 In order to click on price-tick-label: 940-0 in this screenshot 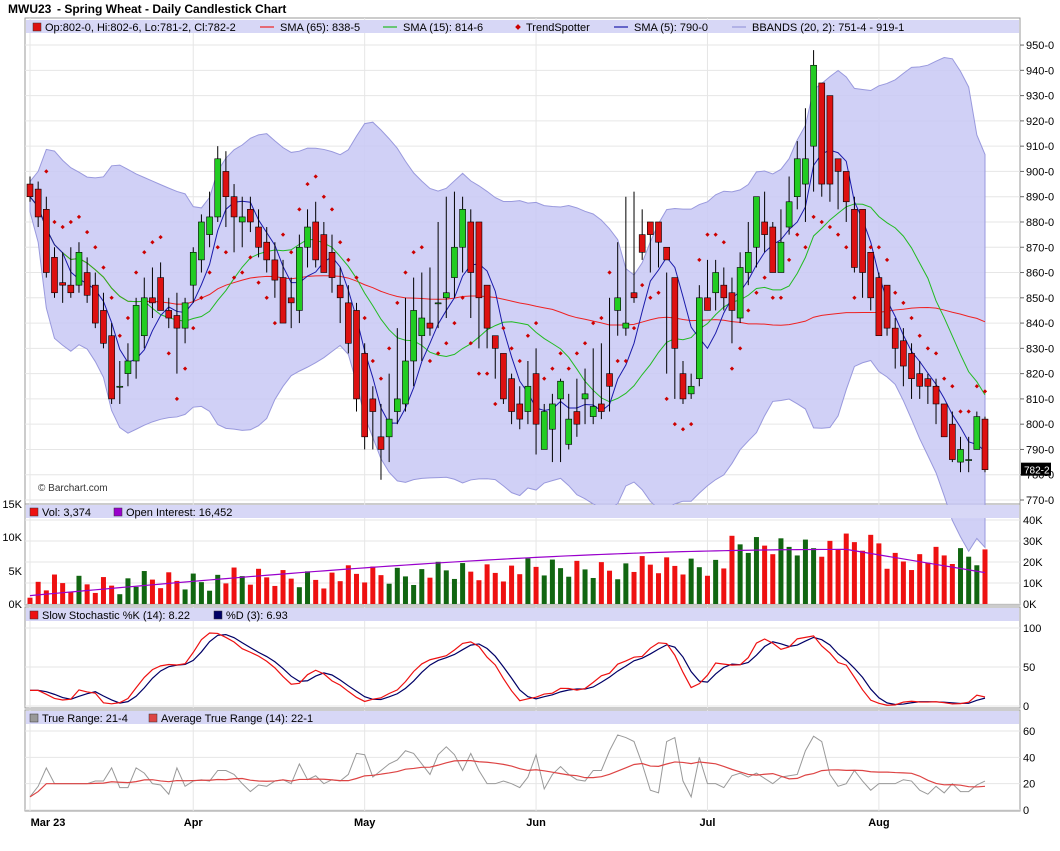, I will do `click(1040, 71)`.